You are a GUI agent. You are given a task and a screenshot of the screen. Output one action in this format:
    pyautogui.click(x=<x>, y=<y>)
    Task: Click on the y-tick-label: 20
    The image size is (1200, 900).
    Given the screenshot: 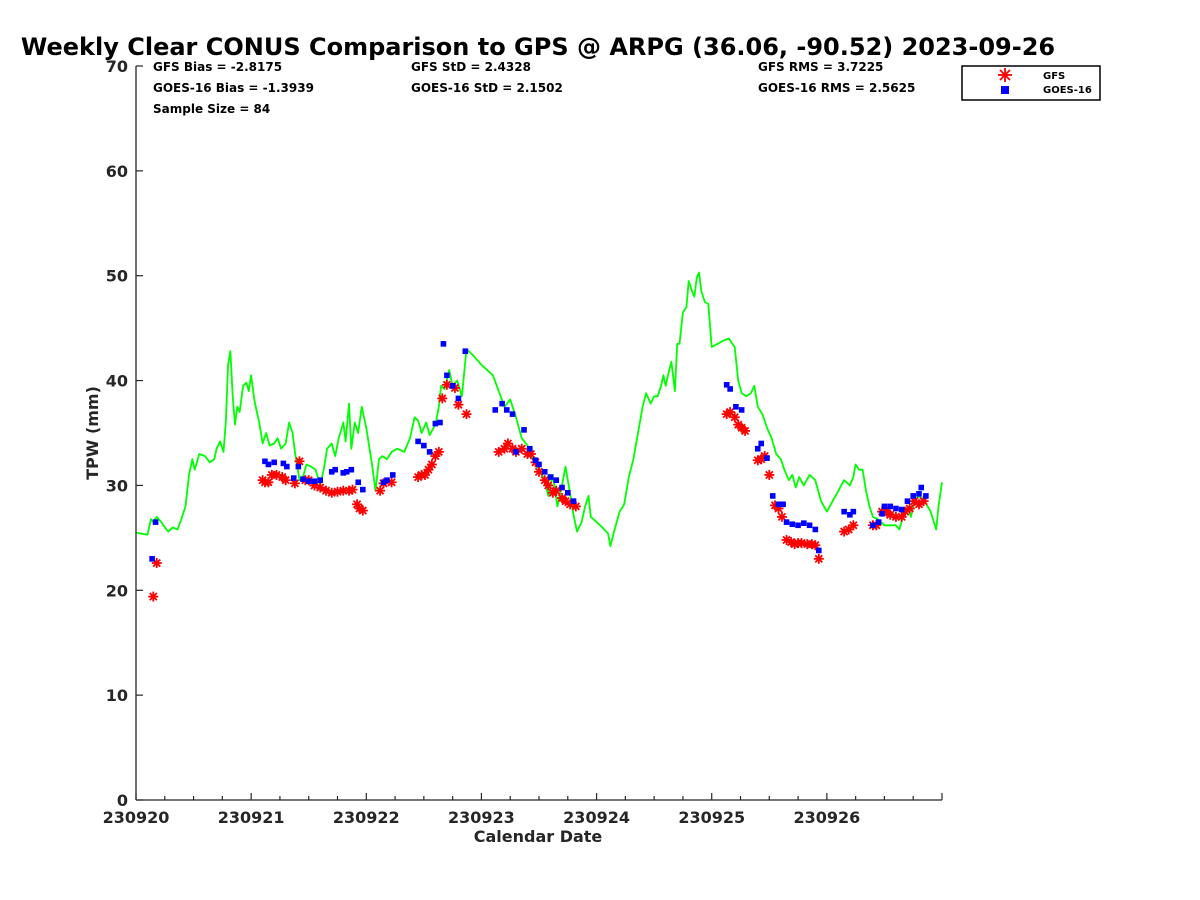 What is the action you would take?
    pyautogui.click(x=117, y=590)
    